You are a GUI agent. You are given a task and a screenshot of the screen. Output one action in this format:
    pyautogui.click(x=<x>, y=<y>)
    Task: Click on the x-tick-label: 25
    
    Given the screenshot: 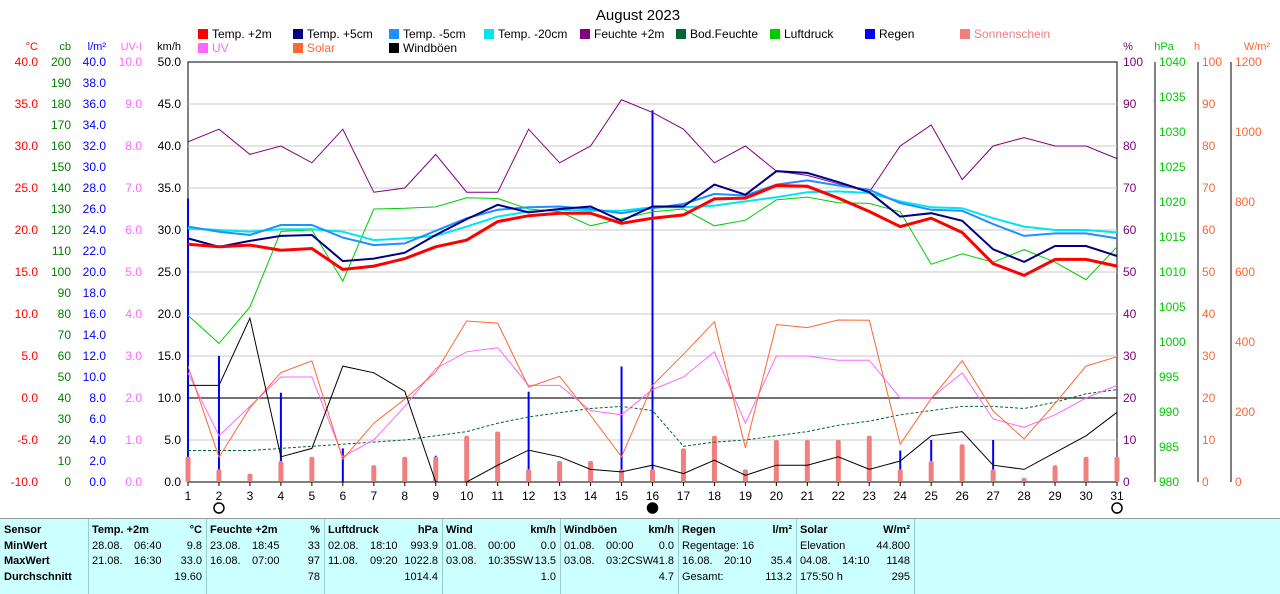 What is the action you would take?
    pyautogui.click(x=932, y=496)
    